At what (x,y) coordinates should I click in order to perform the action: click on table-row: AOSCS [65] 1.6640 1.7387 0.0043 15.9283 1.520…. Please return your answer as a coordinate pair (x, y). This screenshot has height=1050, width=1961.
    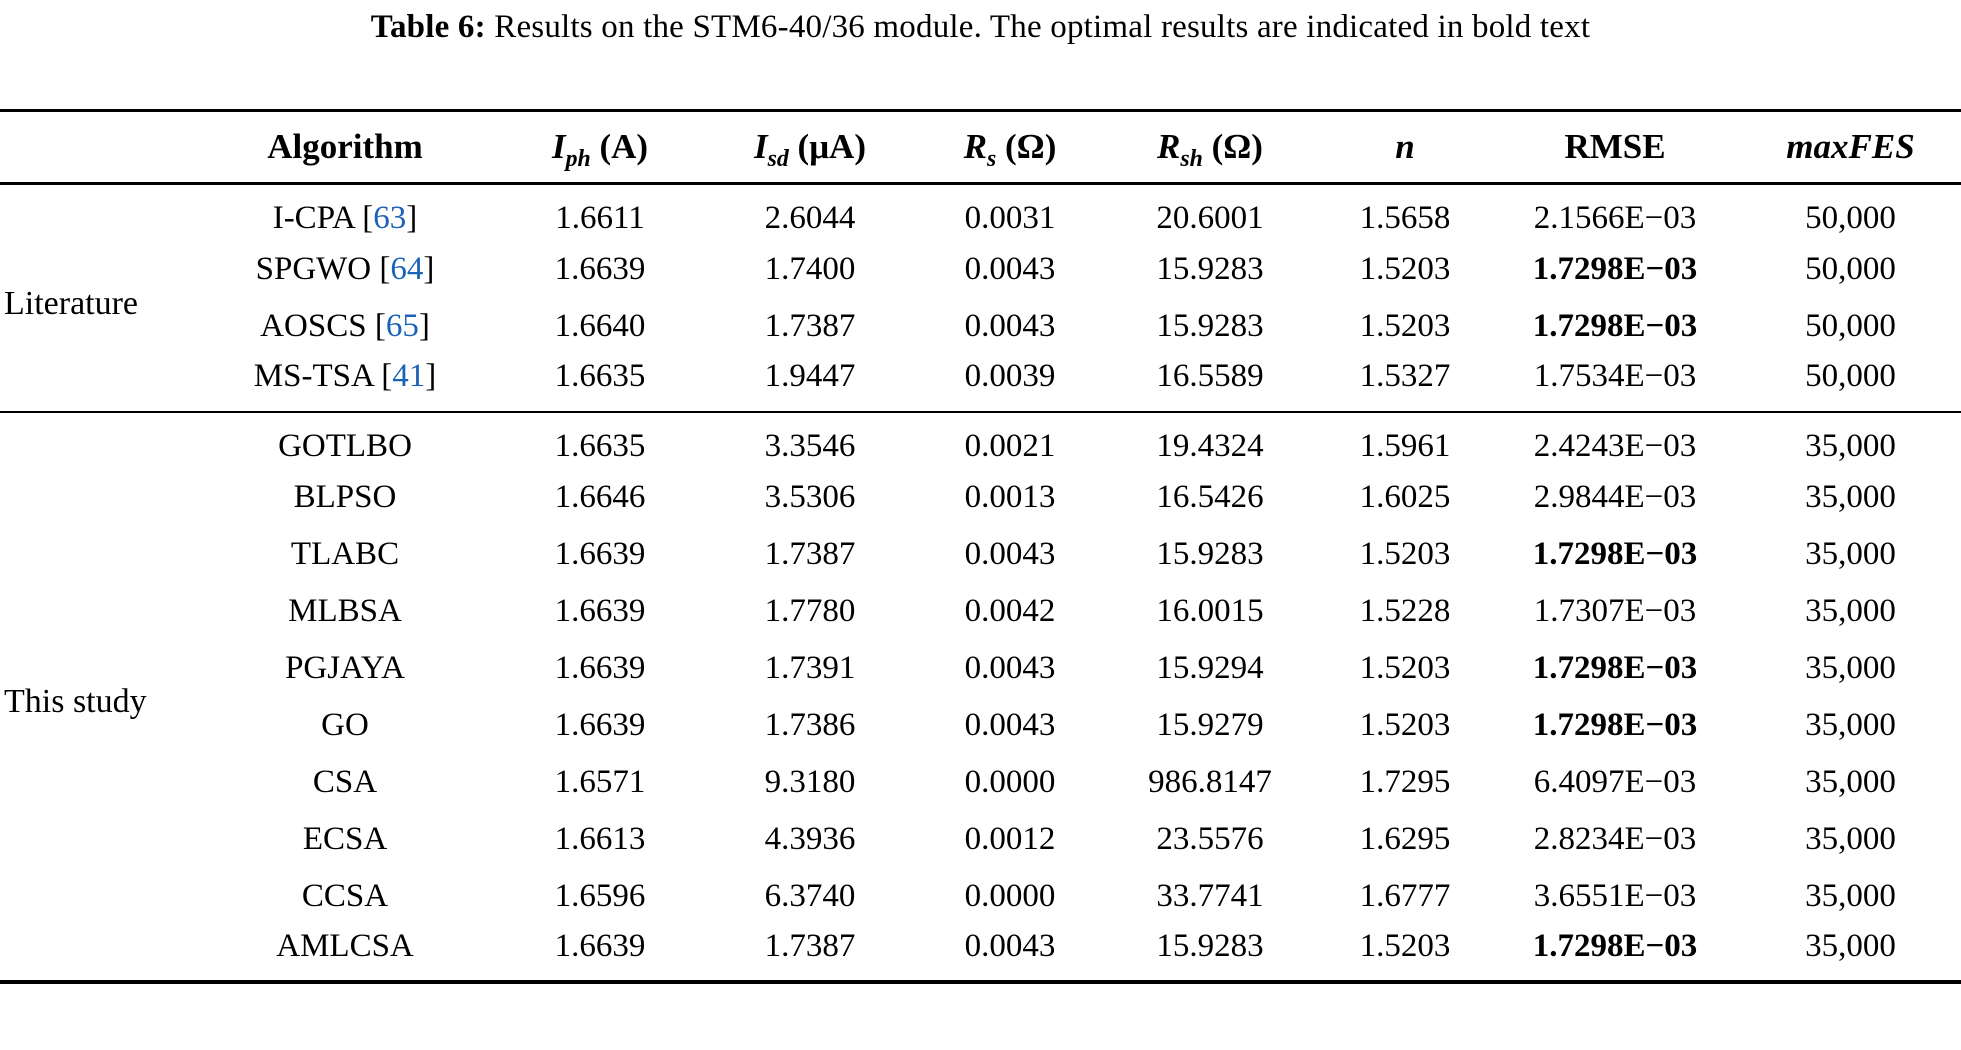
    Looking at the image, I should click on (980, 326).